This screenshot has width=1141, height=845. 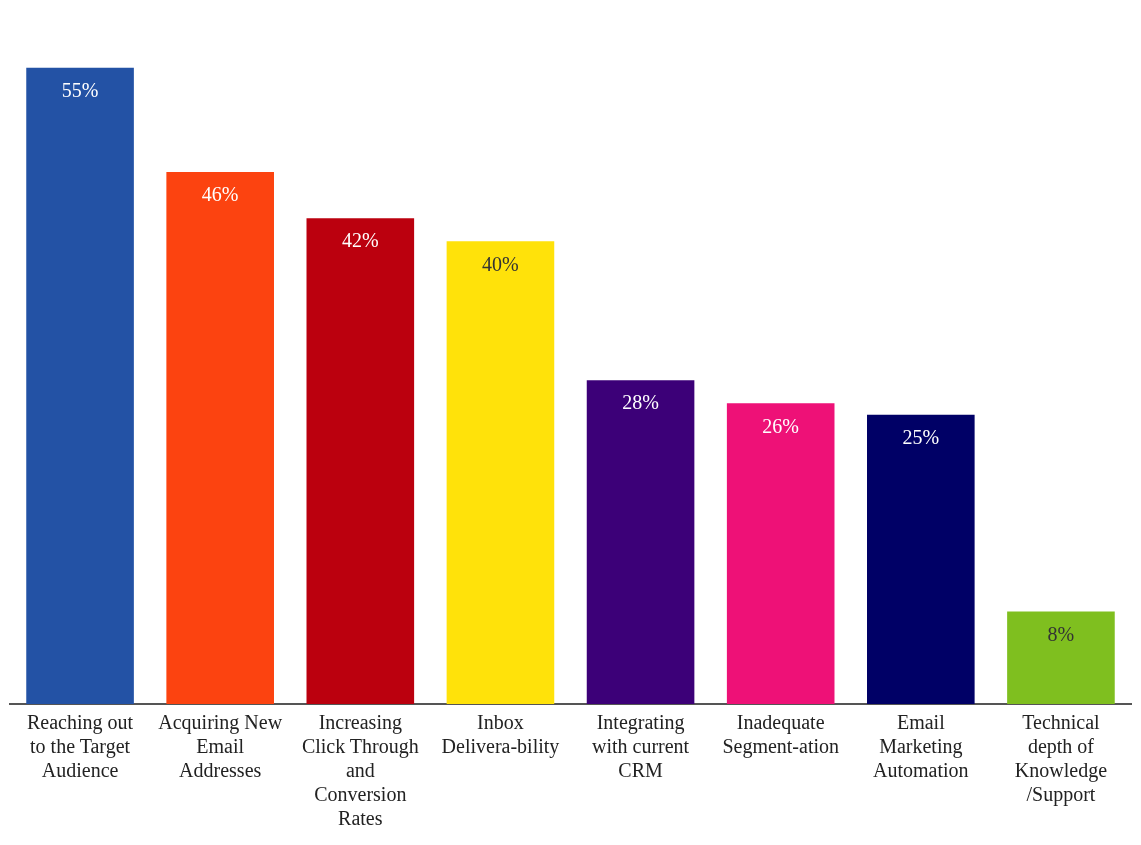 I want to click on data-label: 26%, so click(x=781, y=425).